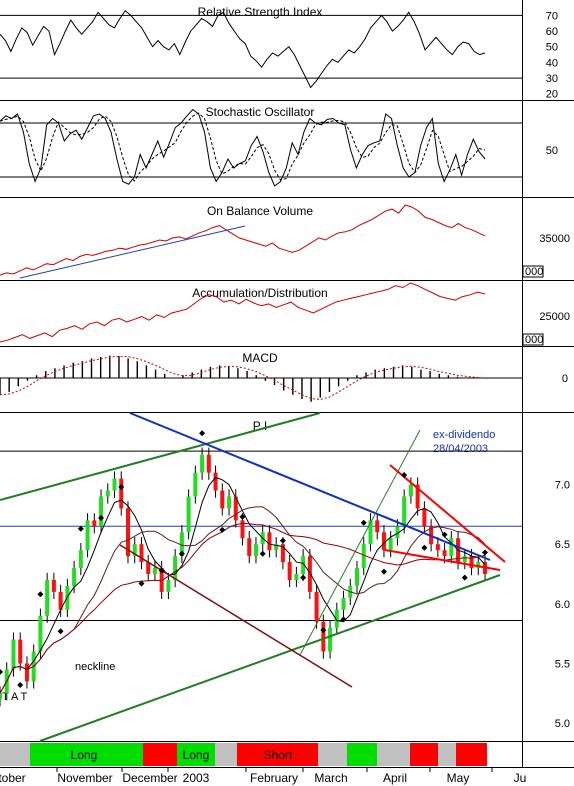  What do you see at coordinates (447, 513) in the screenshot?
I see `price-wedge-upper` at bounding box center [447, 513].